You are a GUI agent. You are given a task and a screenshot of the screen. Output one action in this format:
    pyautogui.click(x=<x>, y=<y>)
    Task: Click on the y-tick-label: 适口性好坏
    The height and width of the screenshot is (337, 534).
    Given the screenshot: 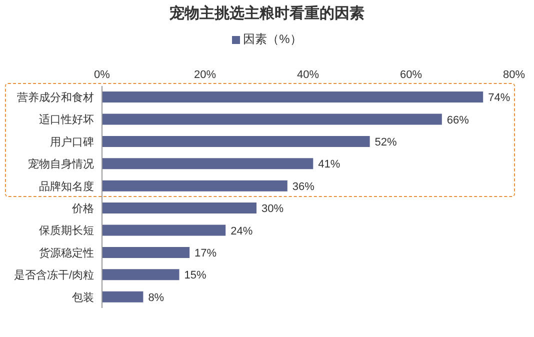 What is the action you would take?
    pyautogui.click(x=66, y=119)
    